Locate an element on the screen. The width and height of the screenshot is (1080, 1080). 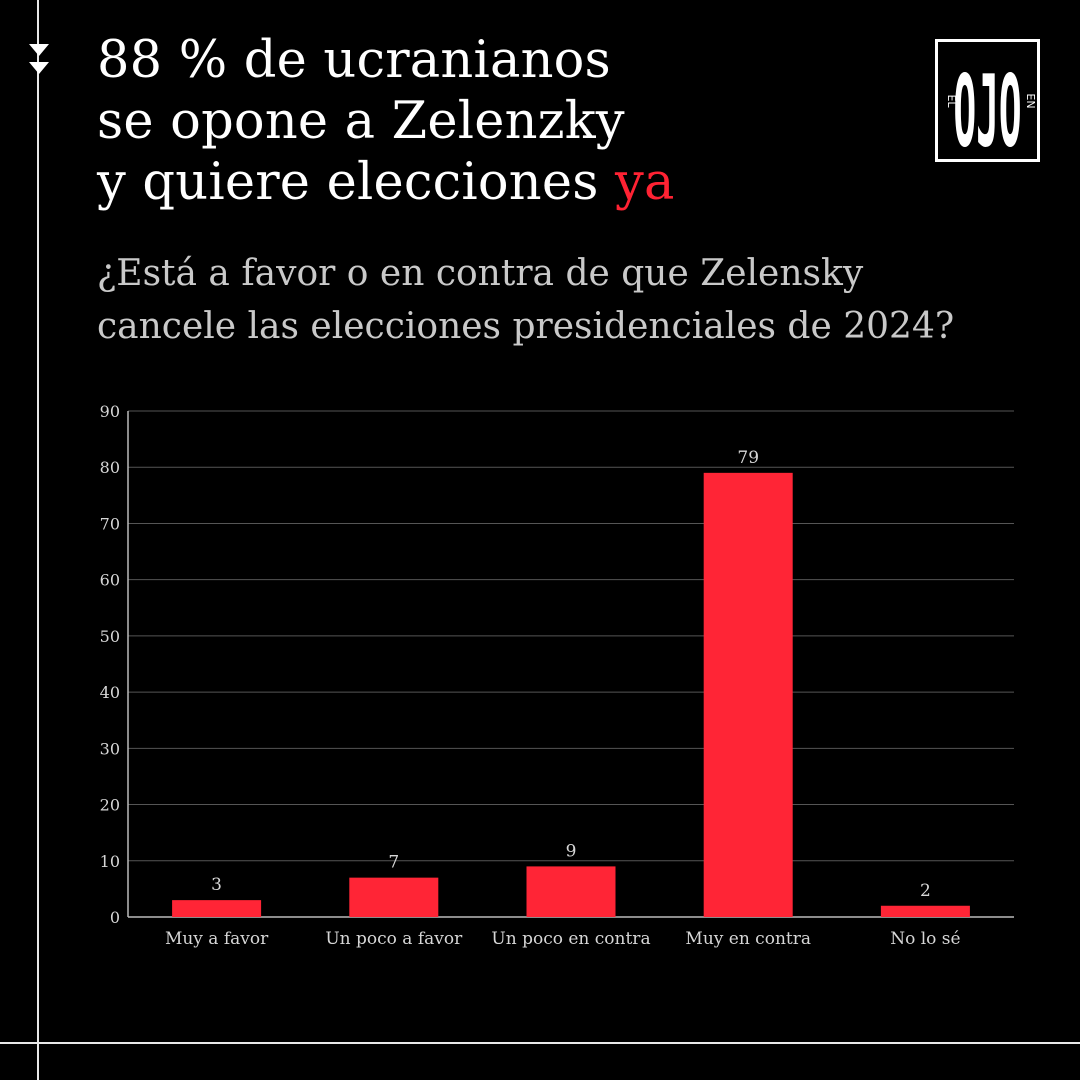
data-label-1: 3 is located at coordinates (216, 885).